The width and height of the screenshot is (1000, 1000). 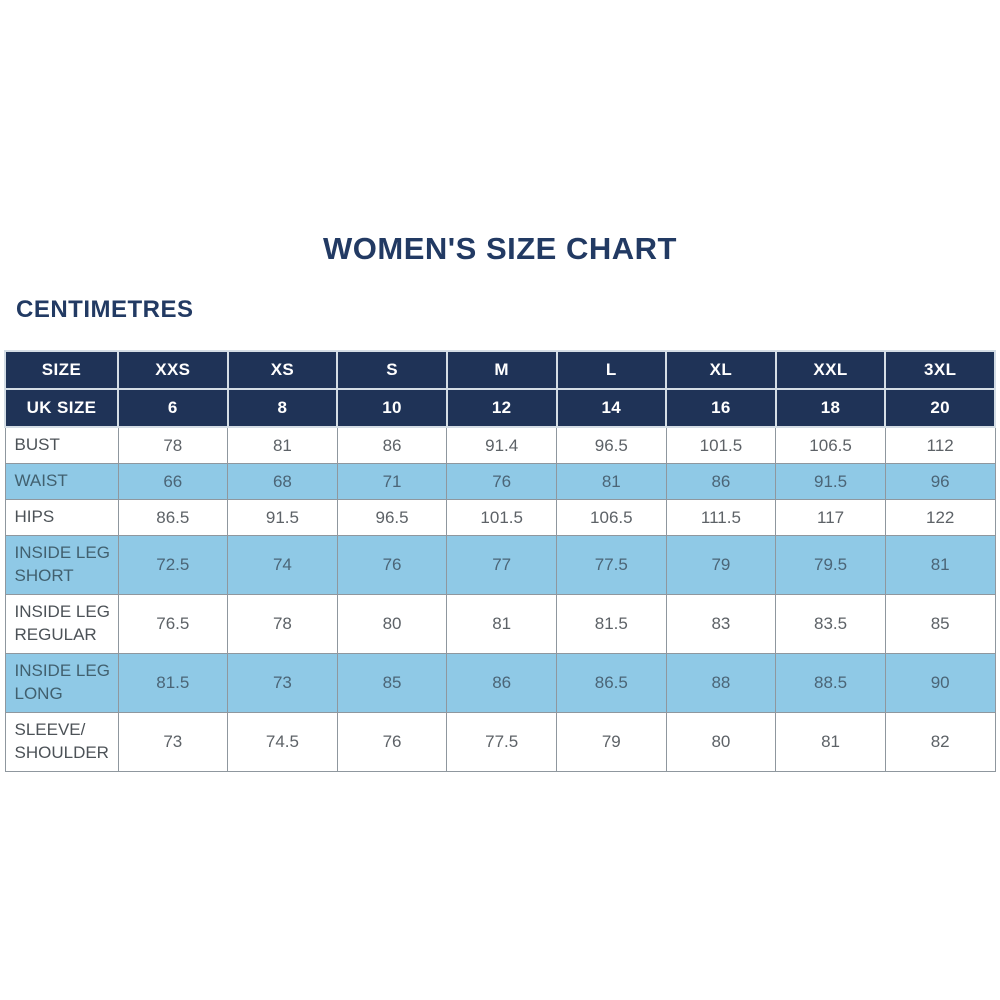 I want to click on value-cell: 90, so click(x=940, y=682).